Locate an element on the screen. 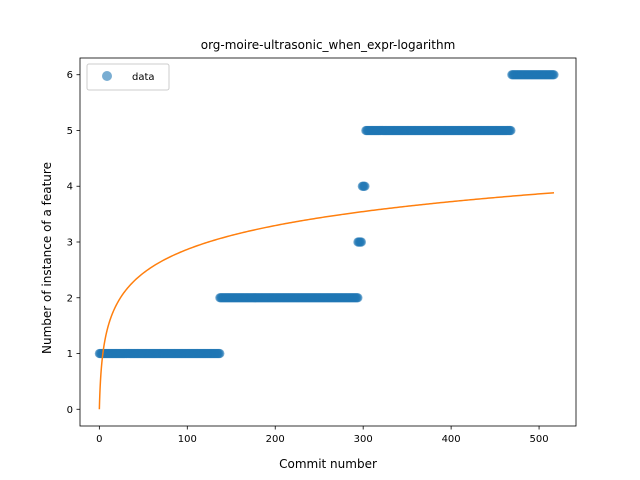 Image resolution: width=640 pixels, height=480 pixels. x-axis-label: Commit number is located at coordinates (328, 464).